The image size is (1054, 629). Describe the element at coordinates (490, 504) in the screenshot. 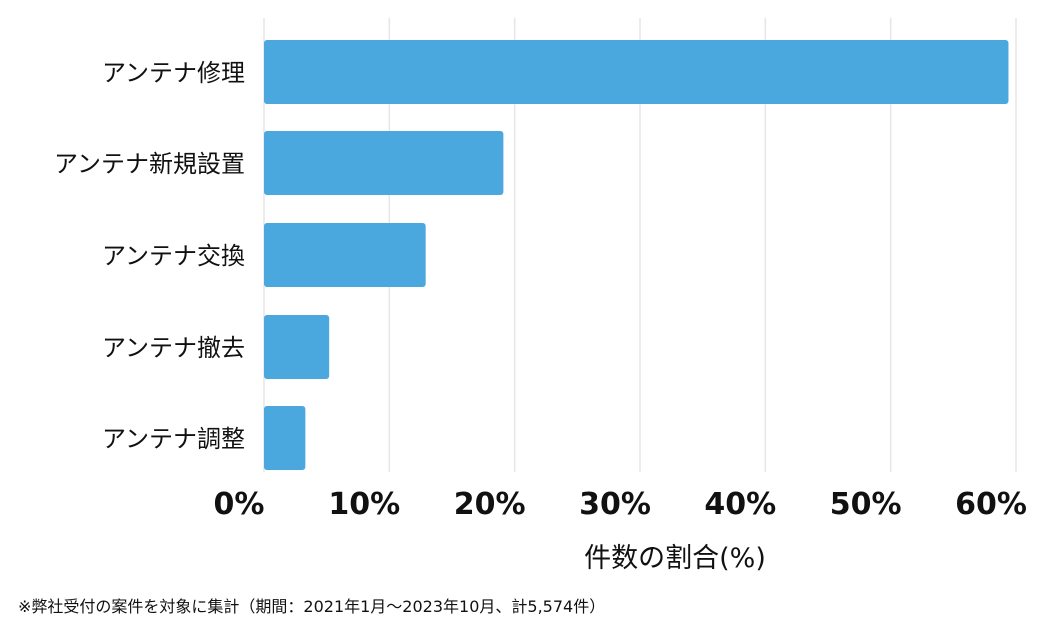

I see `x-tick-label-2: 20%` at that location.